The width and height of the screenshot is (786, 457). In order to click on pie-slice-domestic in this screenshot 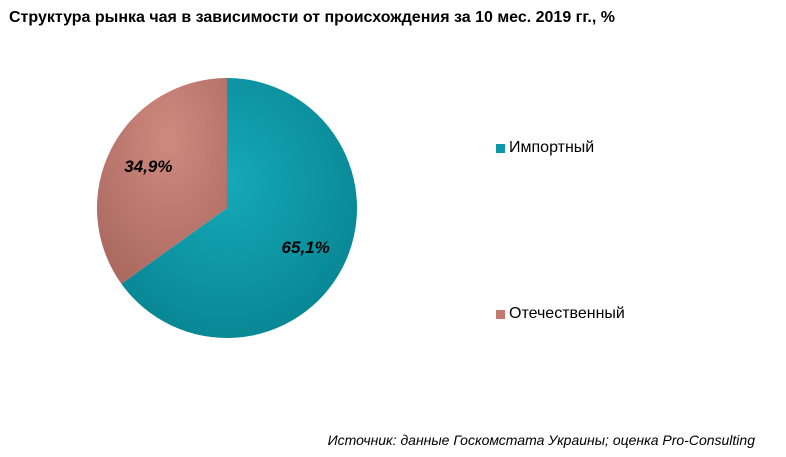, I will do `click(162, 181)`.